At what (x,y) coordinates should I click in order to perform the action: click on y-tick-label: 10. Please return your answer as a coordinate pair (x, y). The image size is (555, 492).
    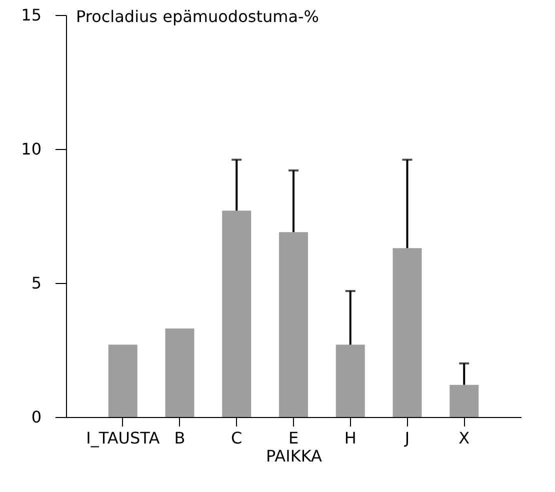
    Looking at the image, I should click on (31, 149).